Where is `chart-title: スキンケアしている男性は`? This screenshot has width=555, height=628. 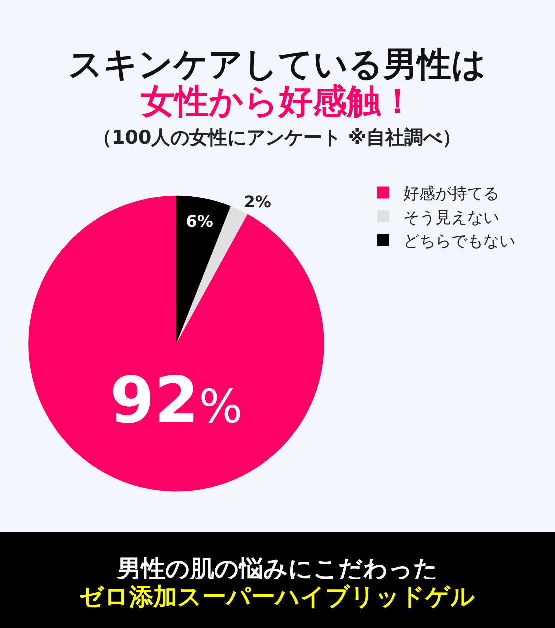
chart-title: スキンケアしている男性は is located at coordinates (277, 64).